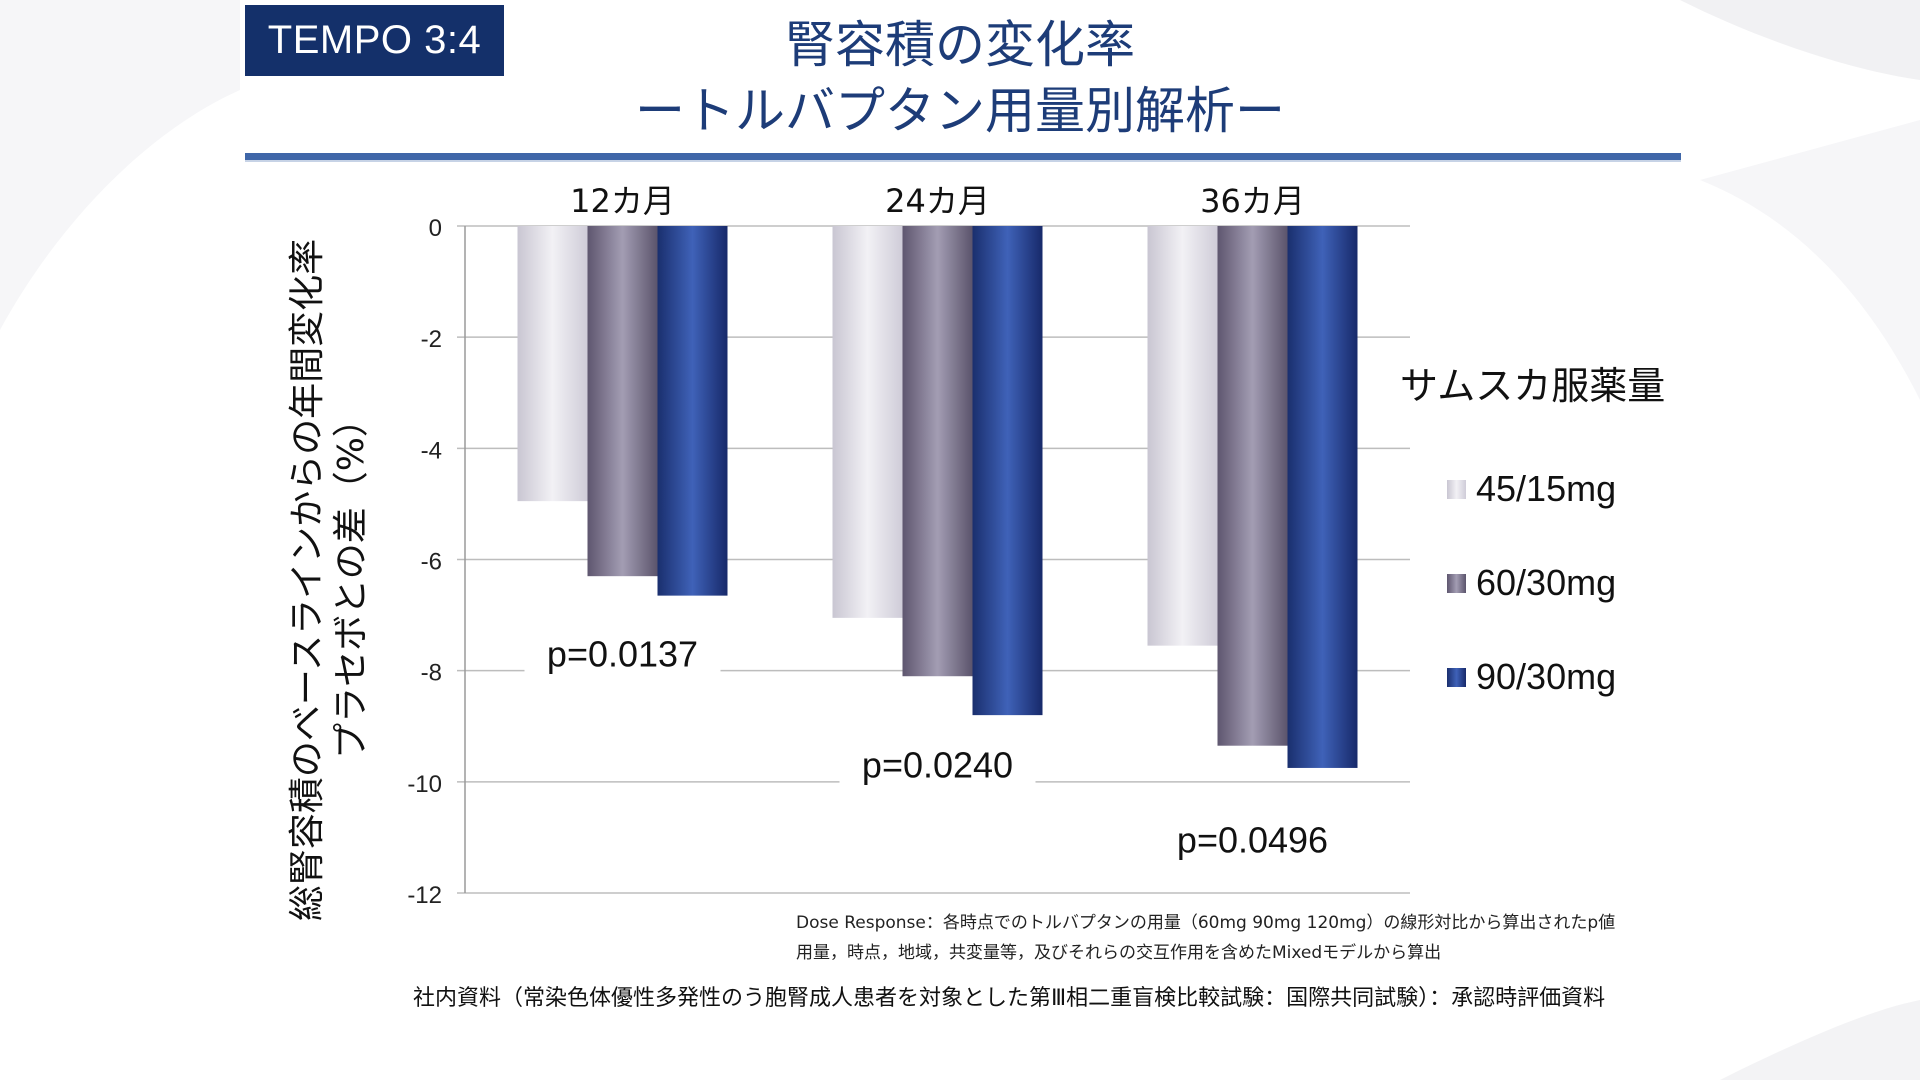 This screenshot has width=1920, height=1080. I want to click on legend-swatch-60-30mg, so click(1456, 583).